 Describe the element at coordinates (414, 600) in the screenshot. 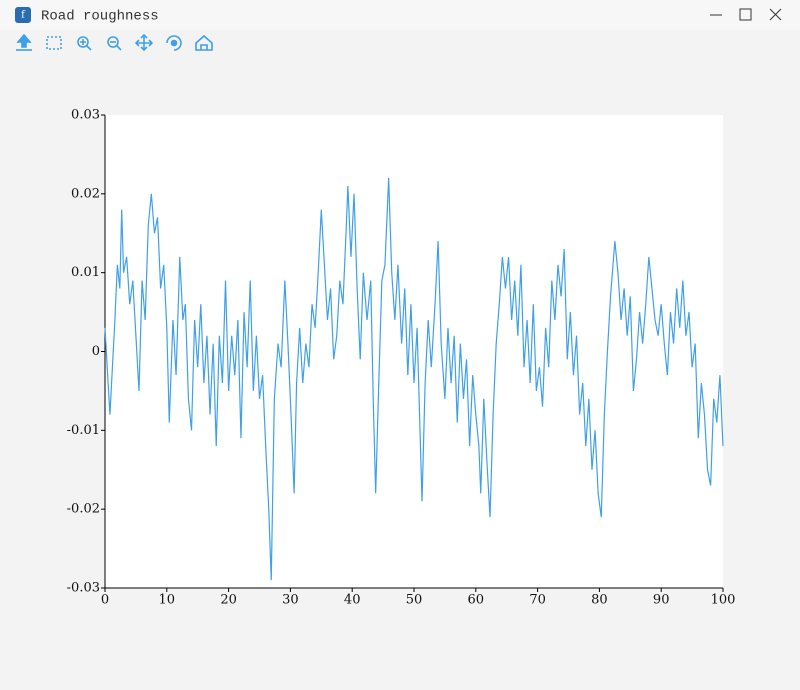

I see `x-tick-label: 50` at that location.